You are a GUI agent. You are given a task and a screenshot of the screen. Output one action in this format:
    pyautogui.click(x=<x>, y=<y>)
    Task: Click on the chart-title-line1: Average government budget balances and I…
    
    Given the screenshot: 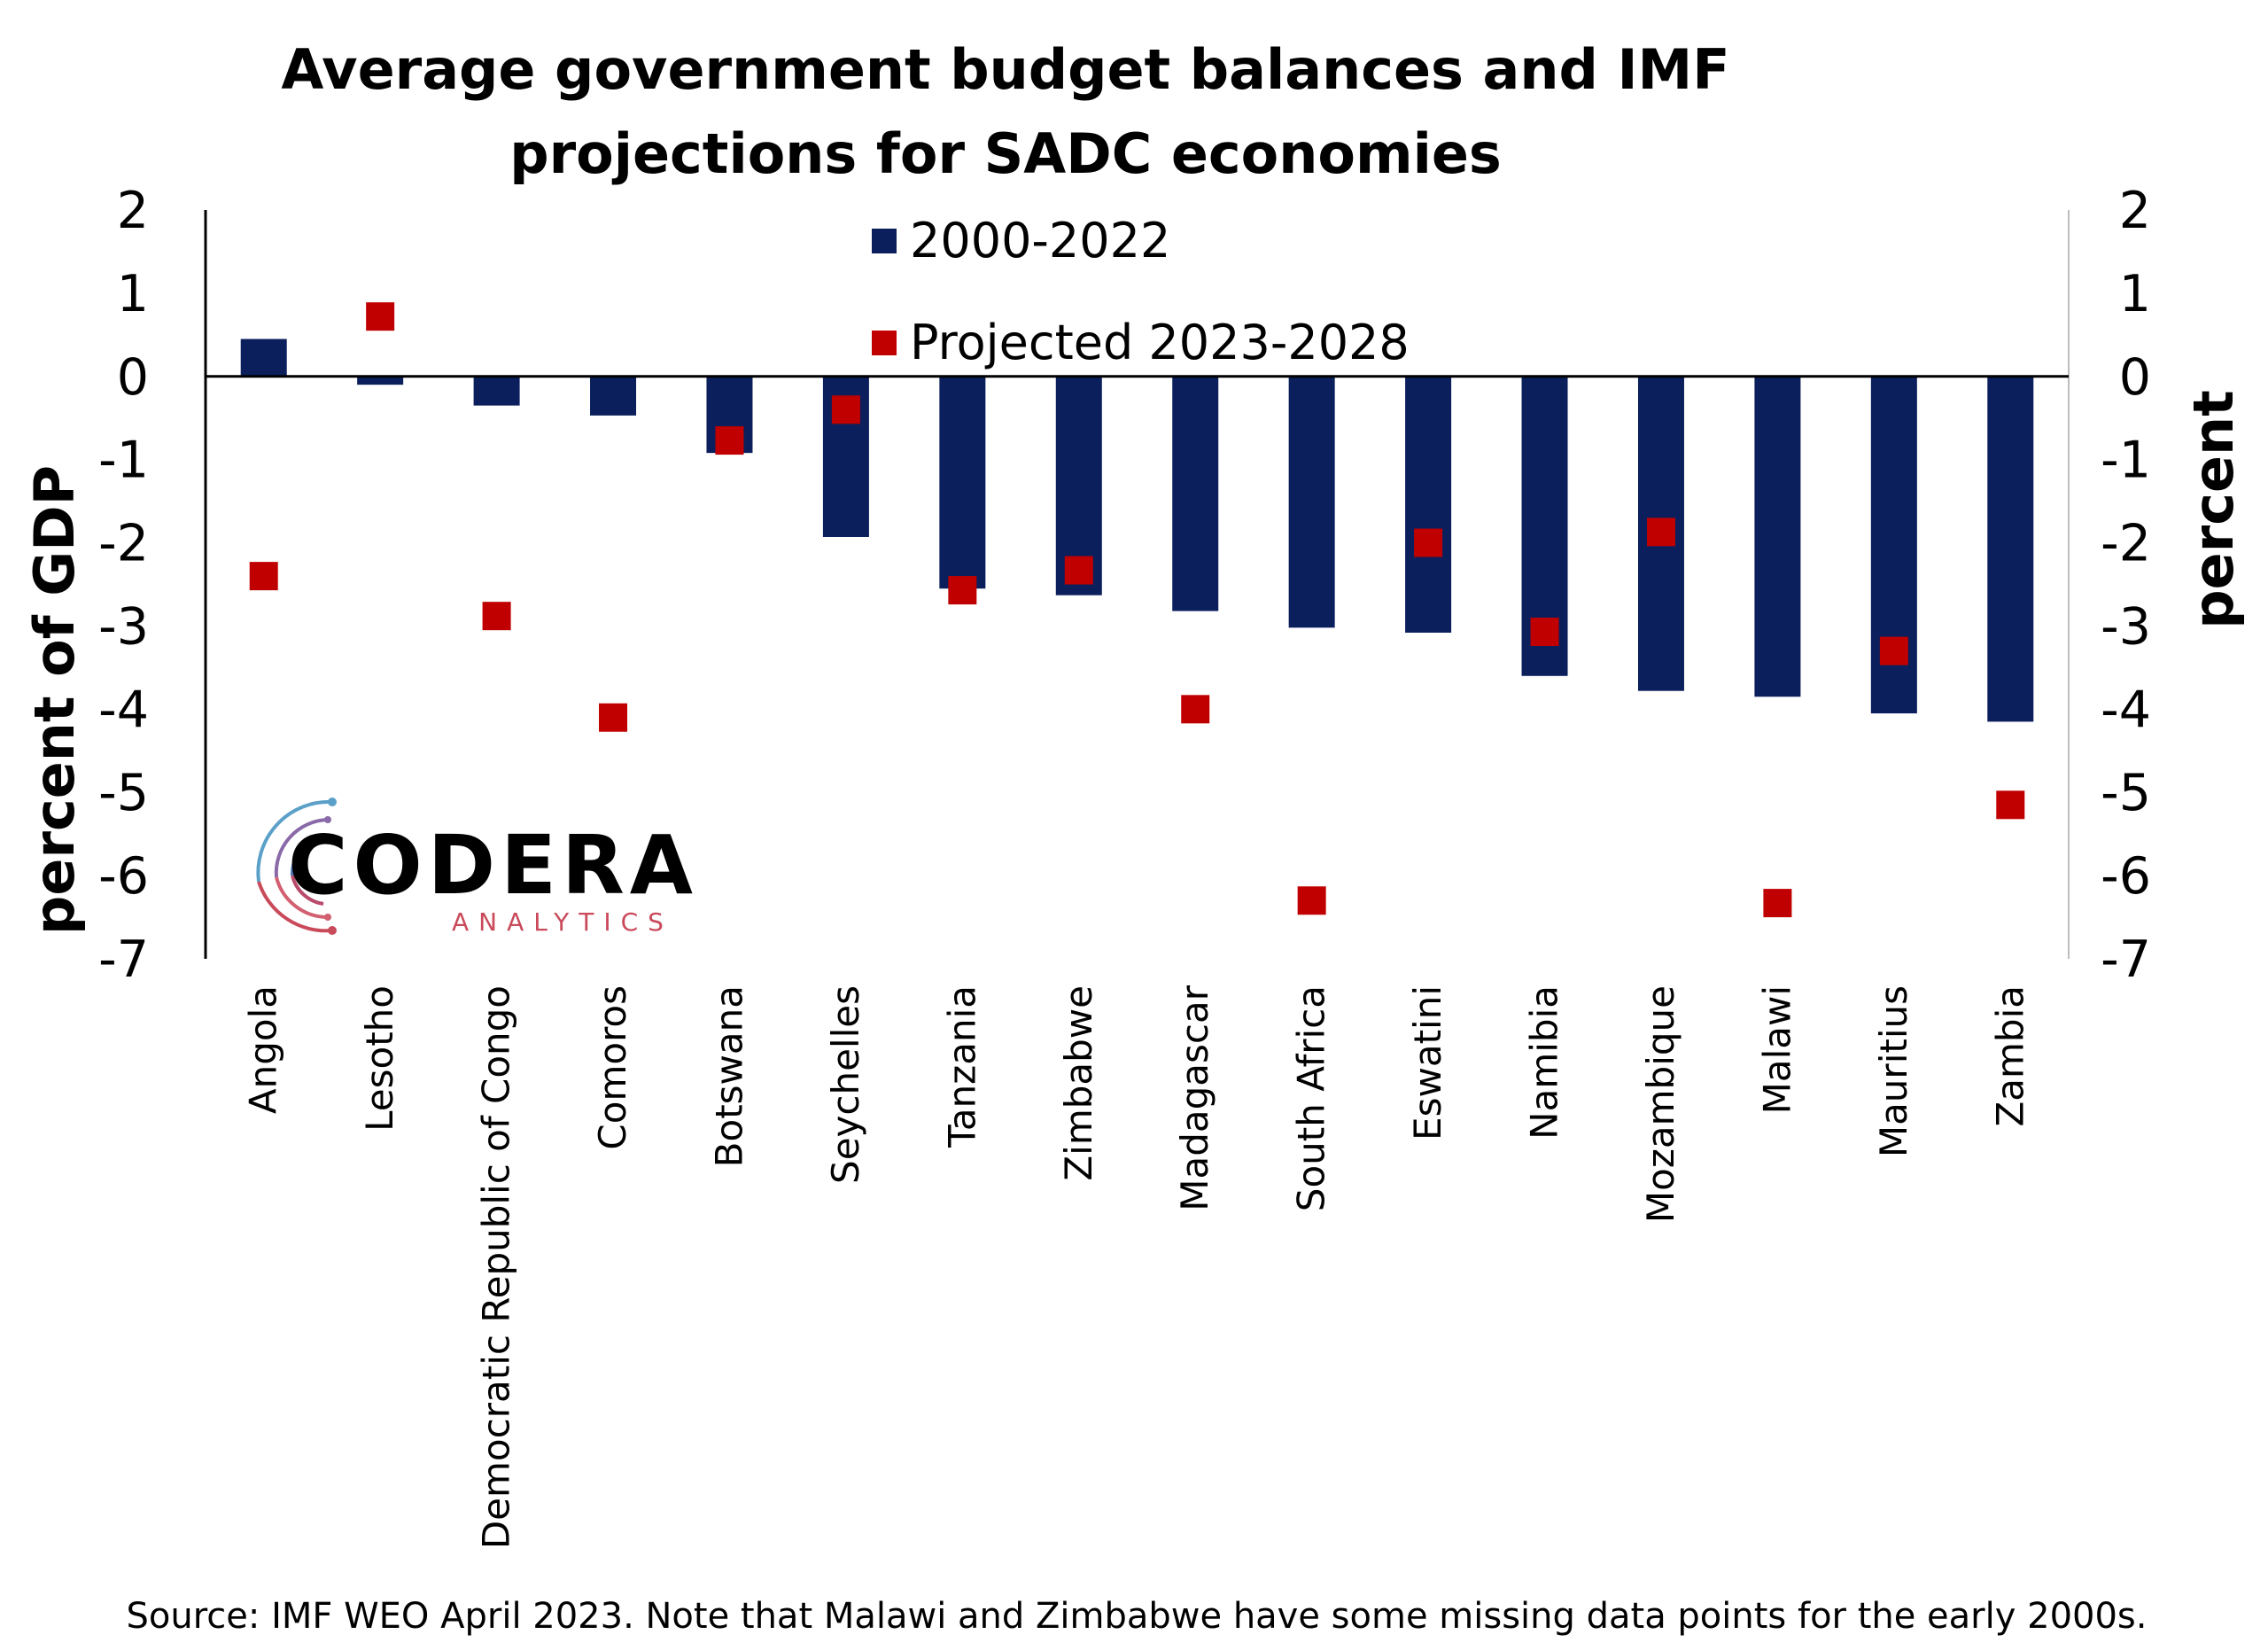 What is the action you would take?
    pyautogui.click(x=1005, y=69)
    